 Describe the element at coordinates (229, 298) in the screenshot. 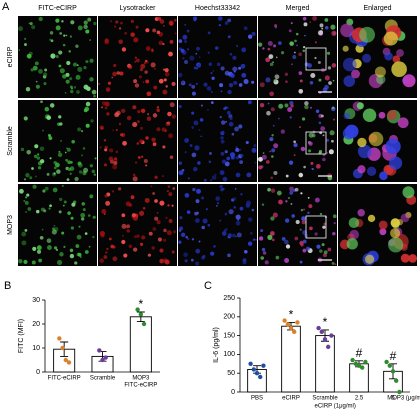

I see `y-tick-label: 250` at that location.